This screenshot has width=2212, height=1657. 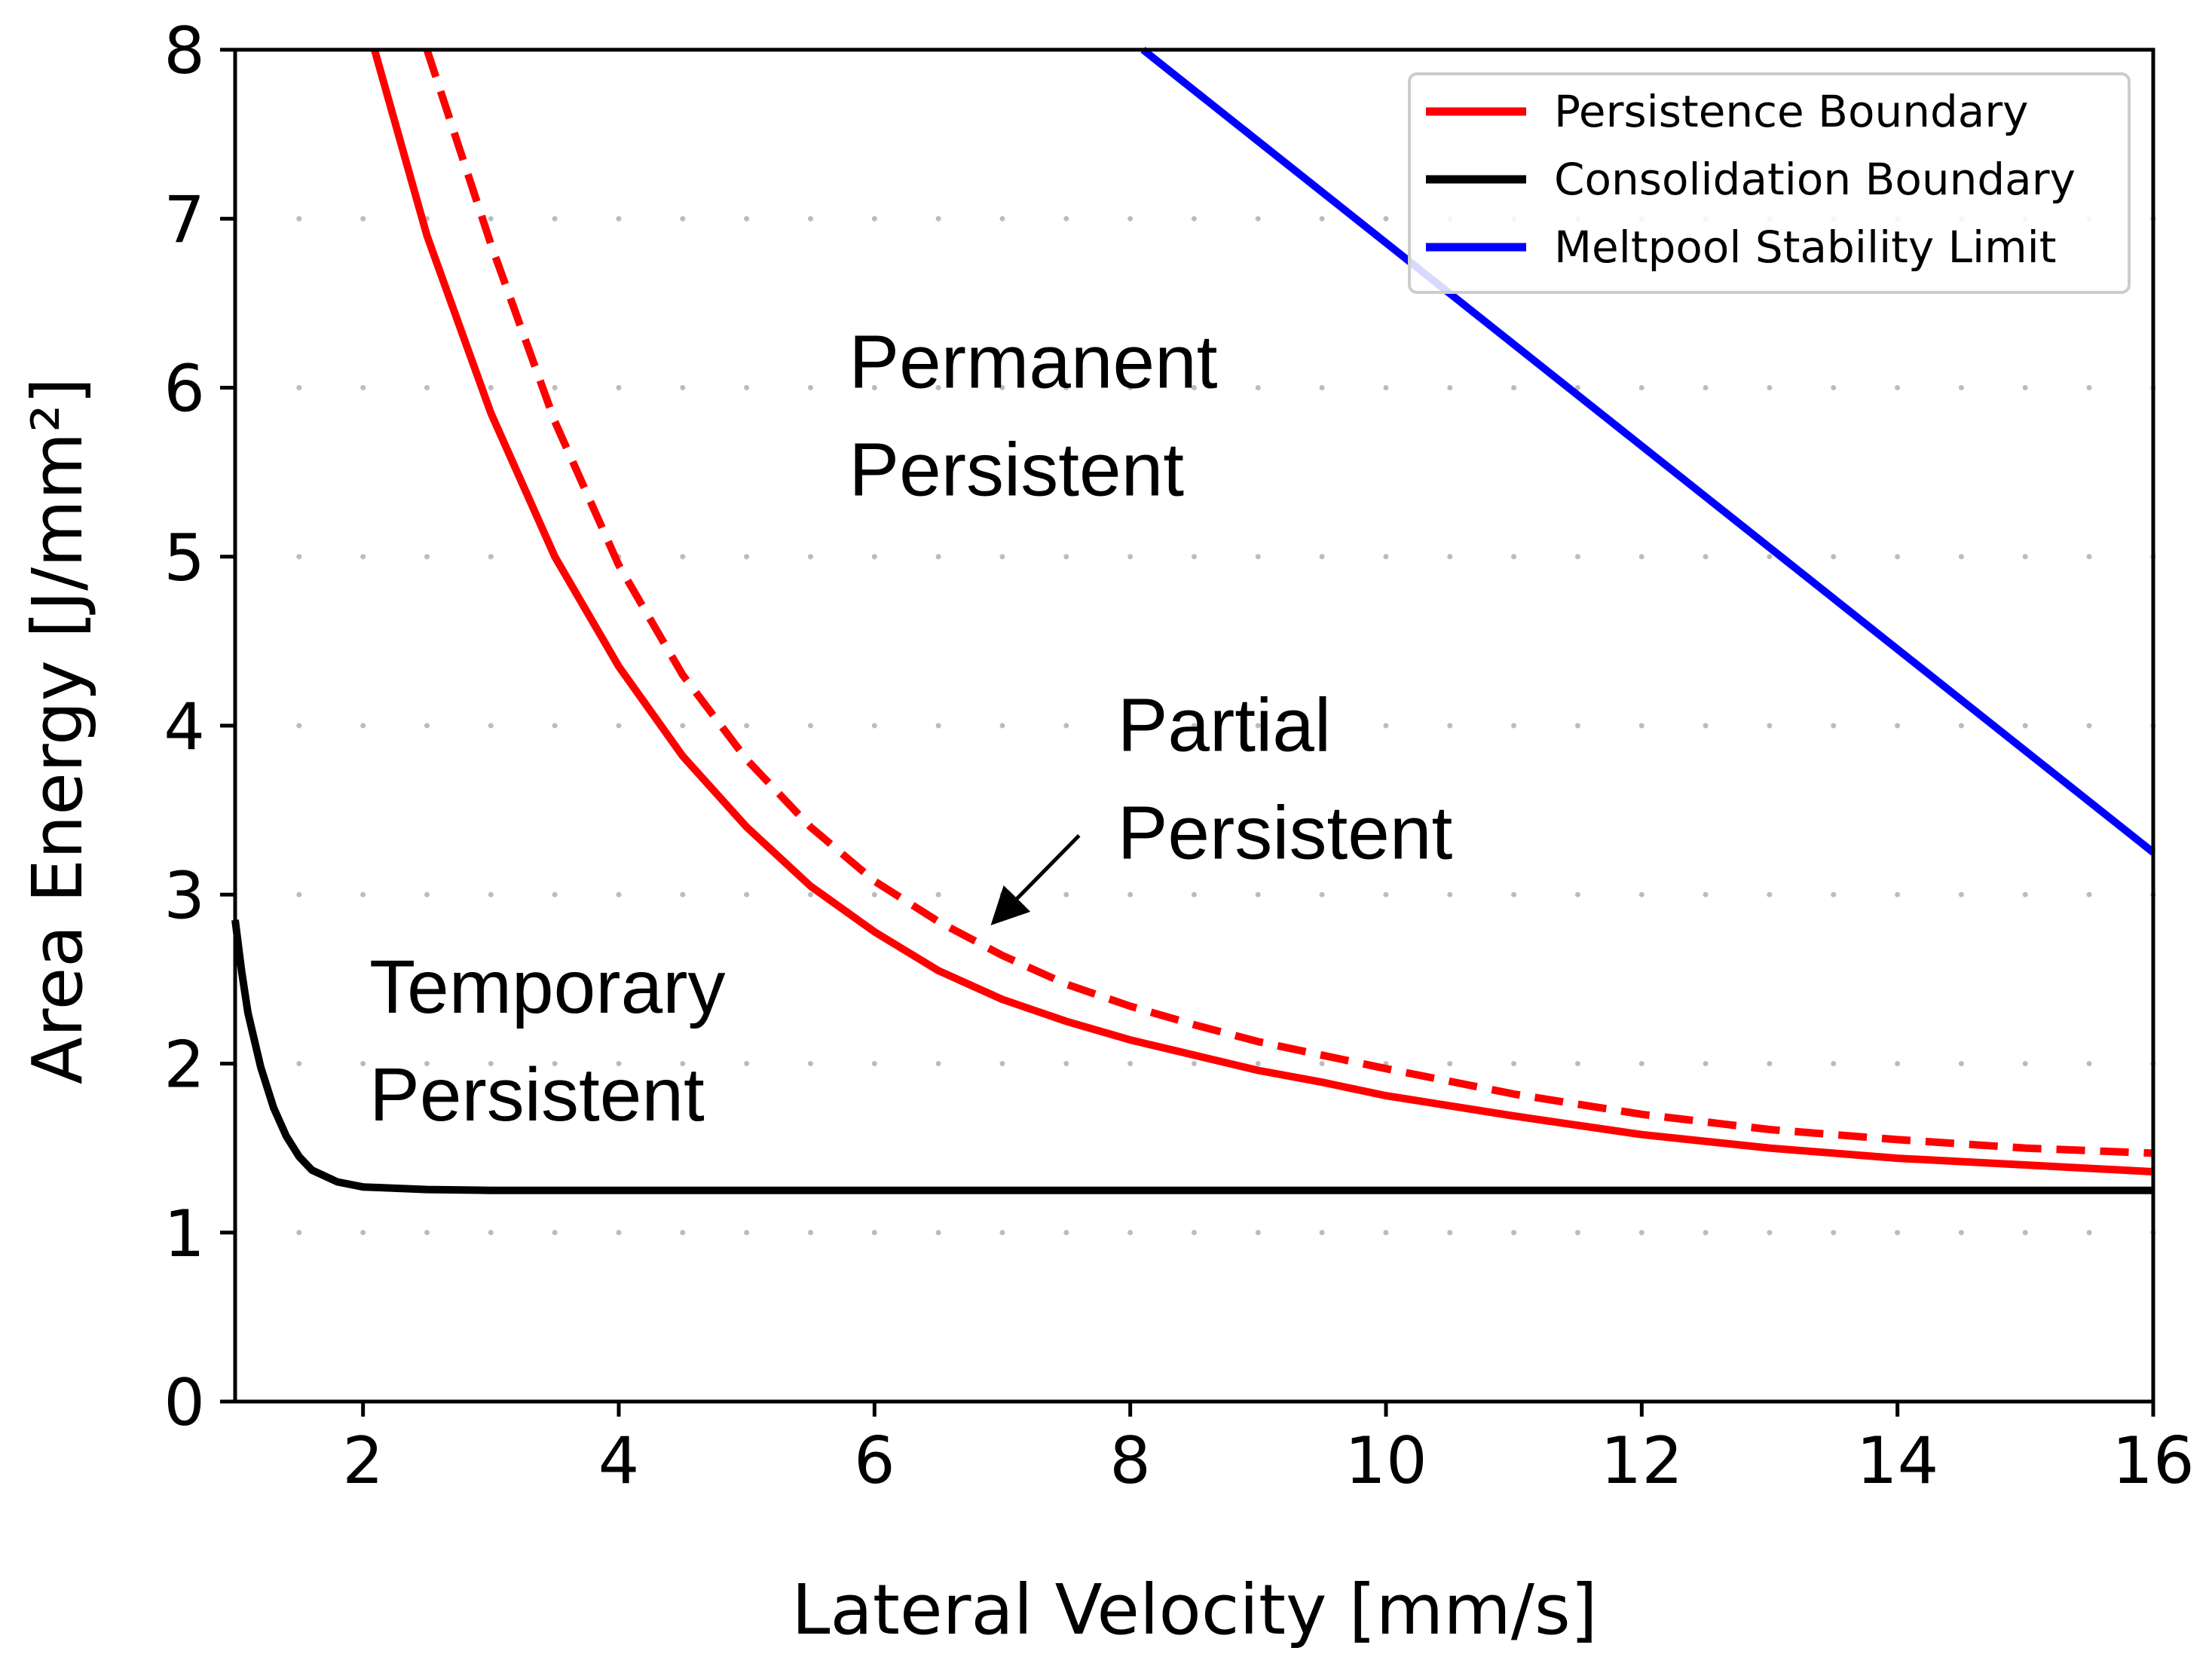 I want to click on x-axis-title: Lateral Velocity [mm/s], so click(x=1194, y=1610).